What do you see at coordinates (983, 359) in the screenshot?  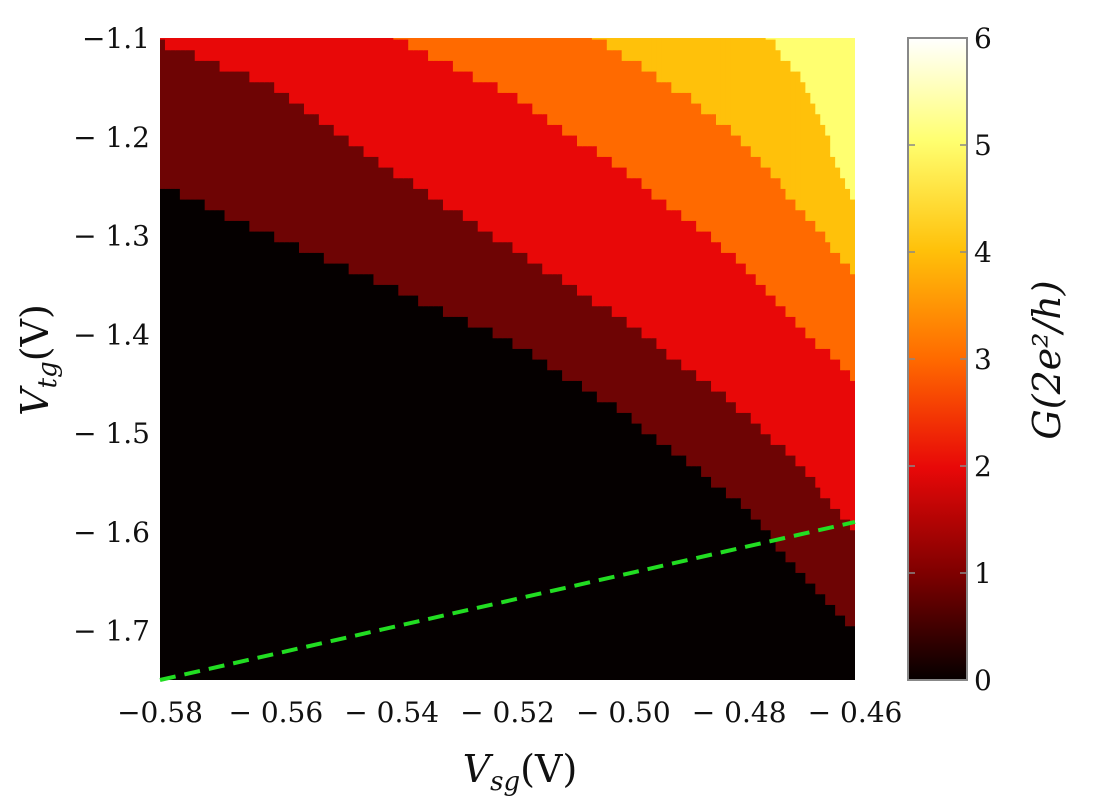 I see `colorbar-tick-label: 3` at bounding box center [983, 359].